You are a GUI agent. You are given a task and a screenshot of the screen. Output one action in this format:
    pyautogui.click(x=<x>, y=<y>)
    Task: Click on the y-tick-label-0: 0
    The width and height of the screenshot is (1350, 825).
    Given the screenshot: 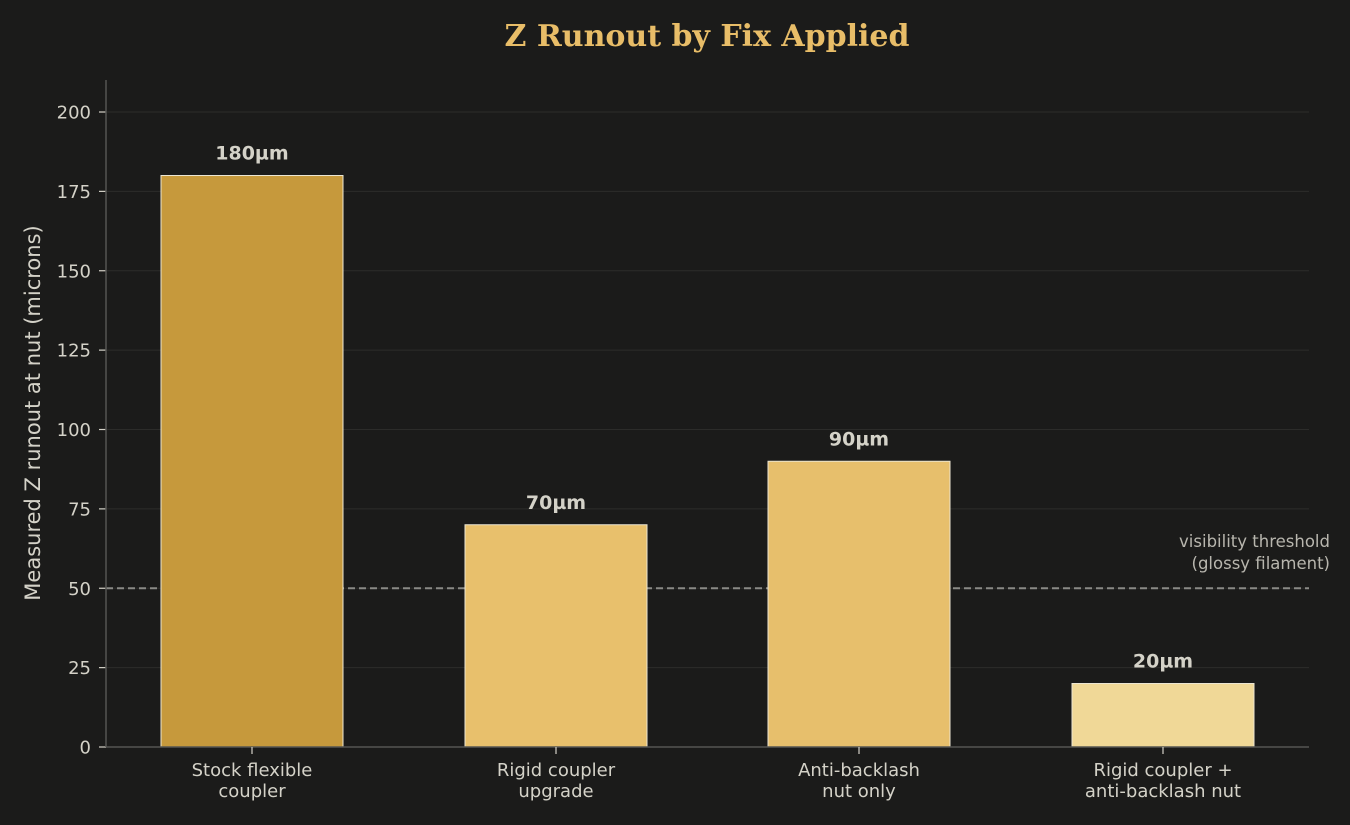 What is the action you would take?
    pyautogui.click(x=85, y=748)
    